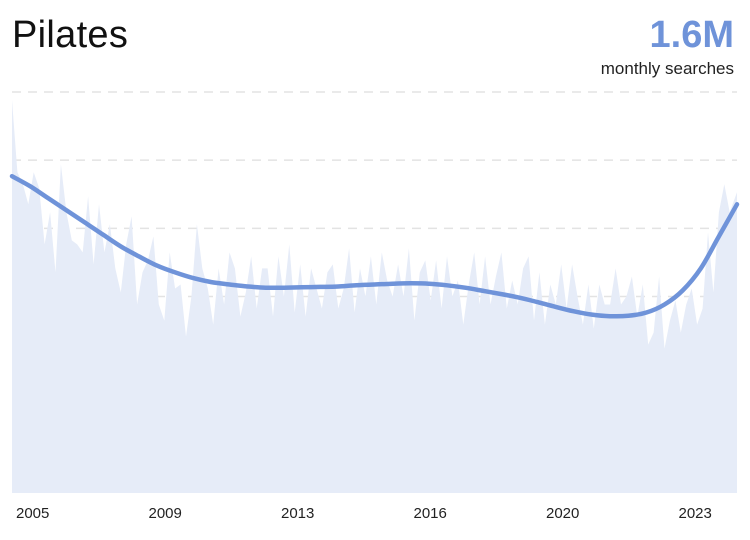 This screenshot has height=540, width=750. Describe the element at coordinates (70, 35) in the screenshot. I see `chart-title: Pilates` at that location.